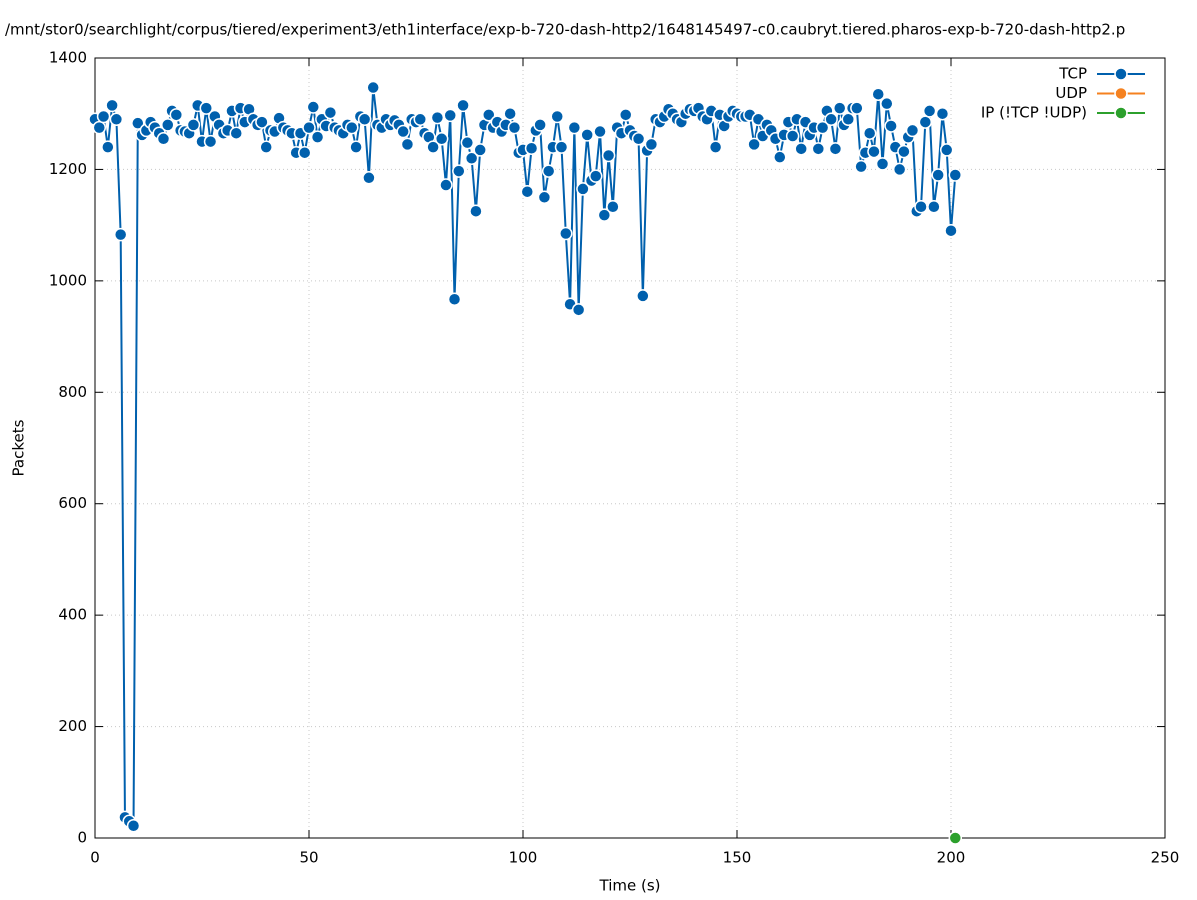 This screenshot has height=900, width=1197. I want to click on y-tick-label: 800, so click(72, 392).